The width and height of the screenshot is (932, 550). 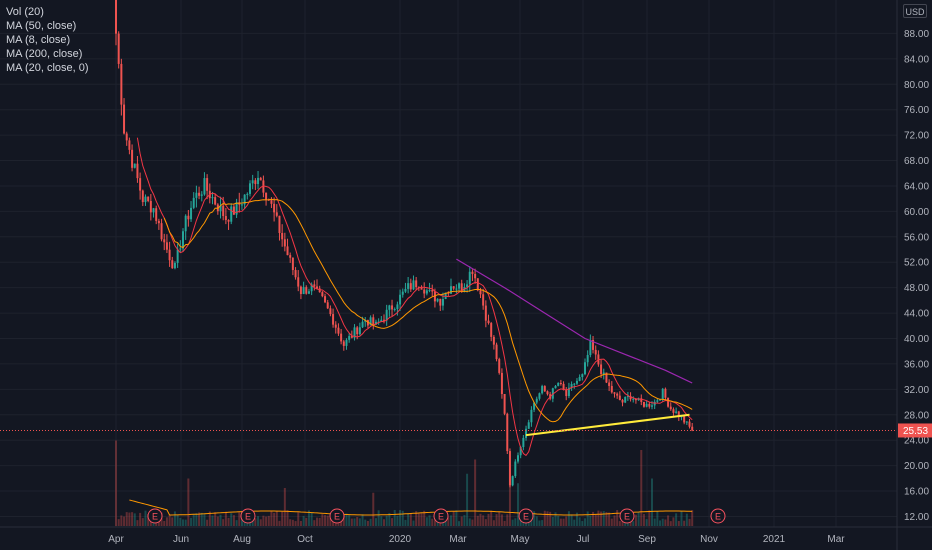 What do you see at coordinates (916, 441) in the screenshot?
I see `price-tick-label: 24.00` at bounding box center [916, 441].